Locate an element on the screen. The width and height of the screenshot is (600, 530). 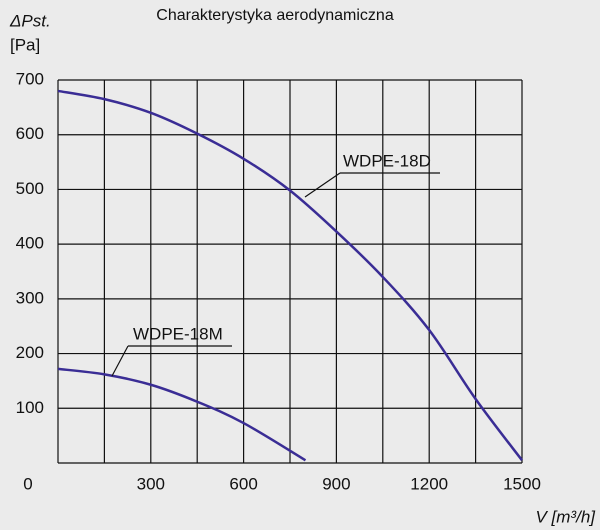
y-tick-label: 700 is located at coordinates (30, 78).